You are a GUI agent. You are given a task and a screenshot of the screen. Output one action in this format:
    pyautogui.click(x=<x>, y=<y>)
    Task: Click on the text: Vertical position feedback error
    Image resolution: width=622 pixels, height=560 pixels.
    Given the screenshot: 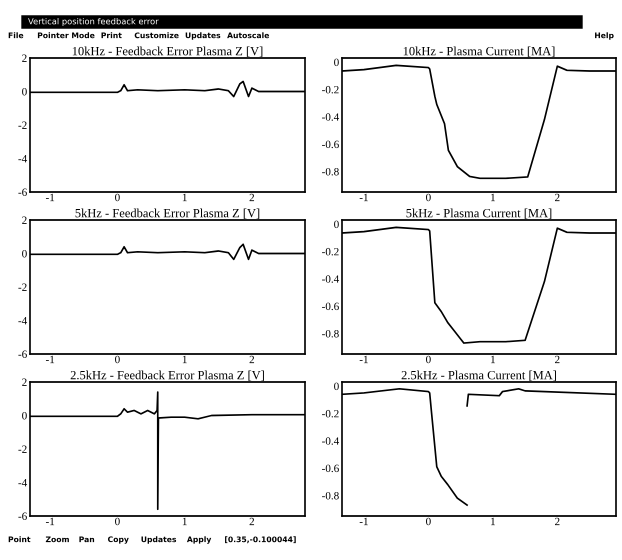 What is the action you would take?
    pyautogui.click(x=93, y=22)
    